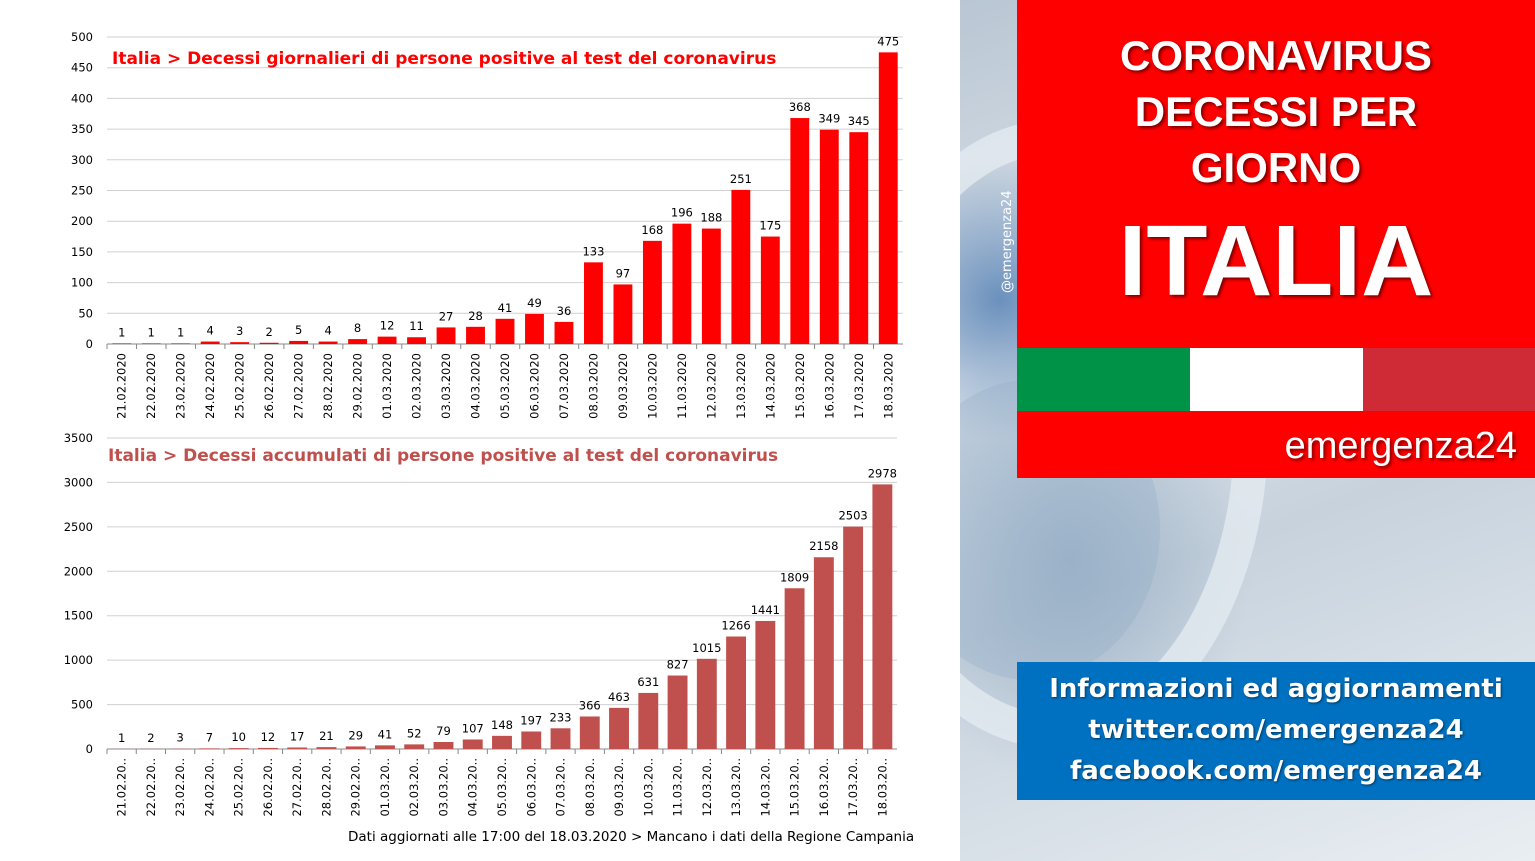  I want to click on data-label: 2, so click(150, 738).